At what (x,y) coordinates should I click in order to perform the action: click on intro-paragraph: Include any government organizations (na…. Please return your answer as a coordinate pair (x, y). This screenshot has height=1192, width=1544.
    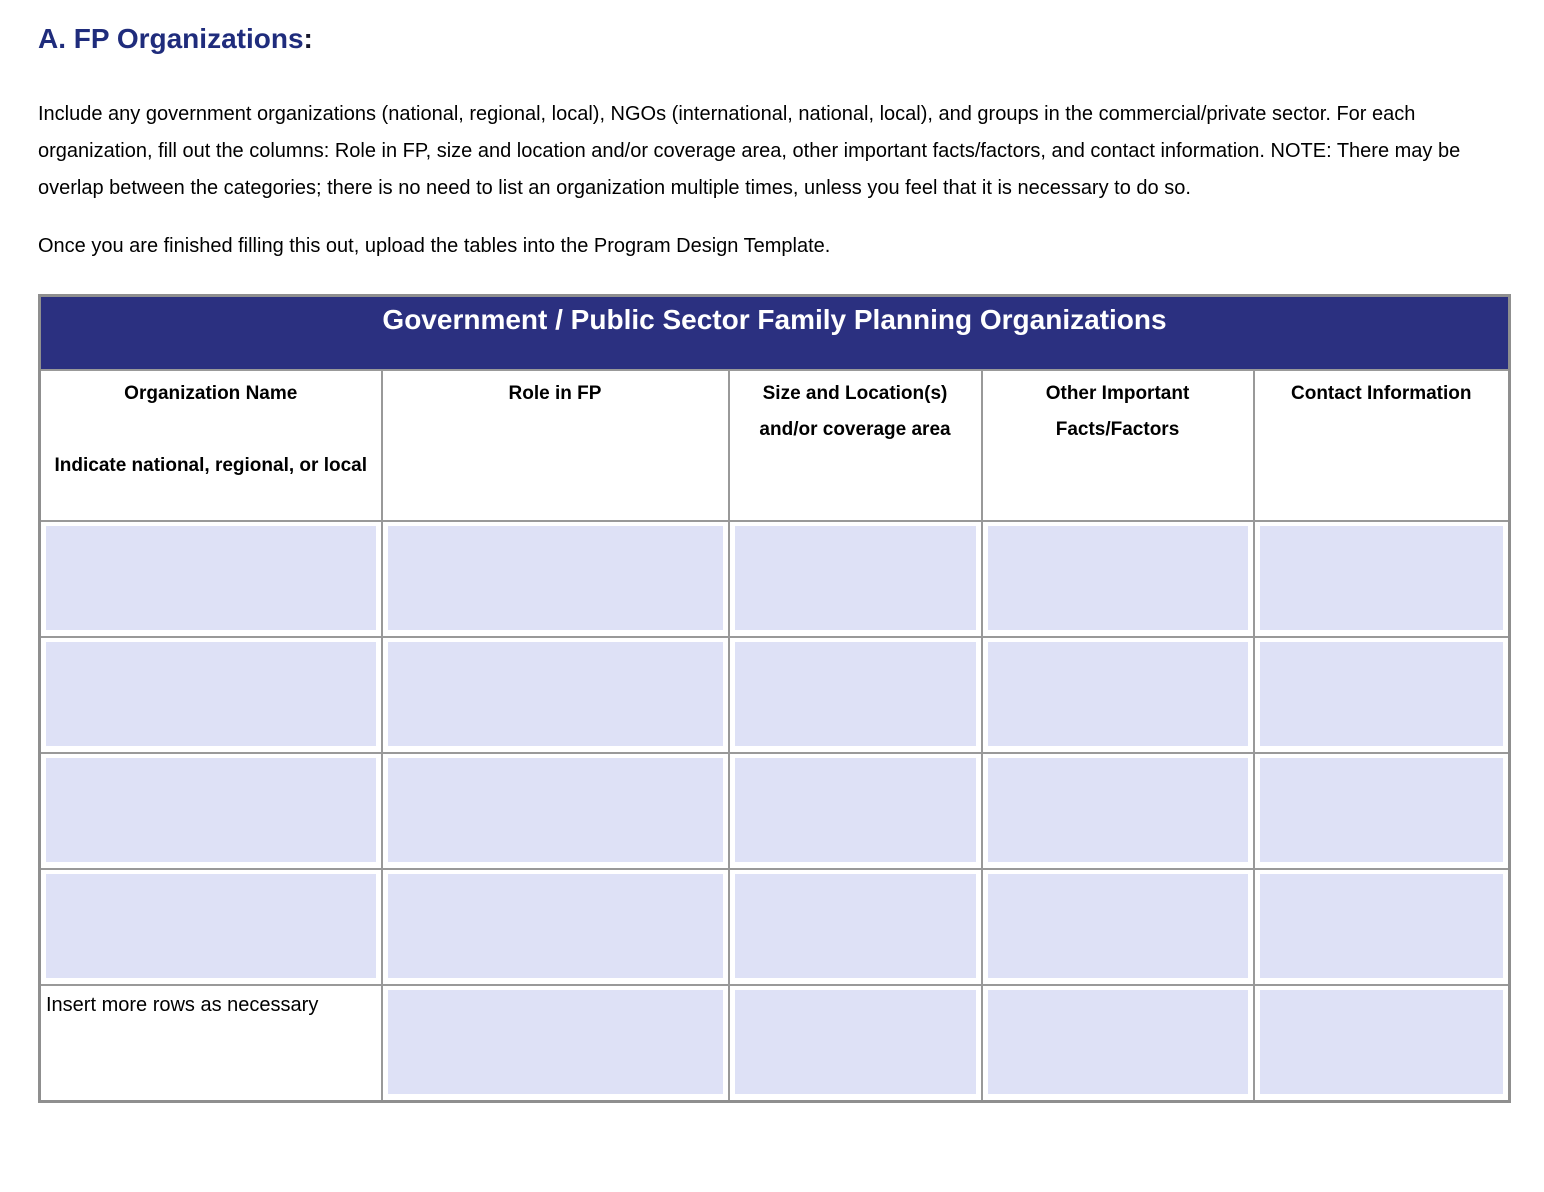
    Looking at the image, I should click on (749, 150).